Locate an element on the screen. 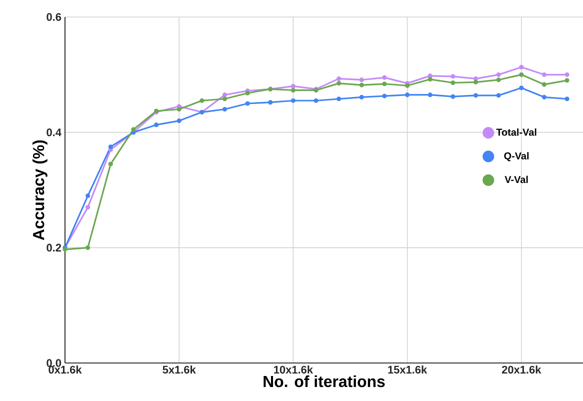 Image resolution: width=583 pixels, height=401 pixels. y-tick-label: 0.0 is located at coordinates (54, 363).